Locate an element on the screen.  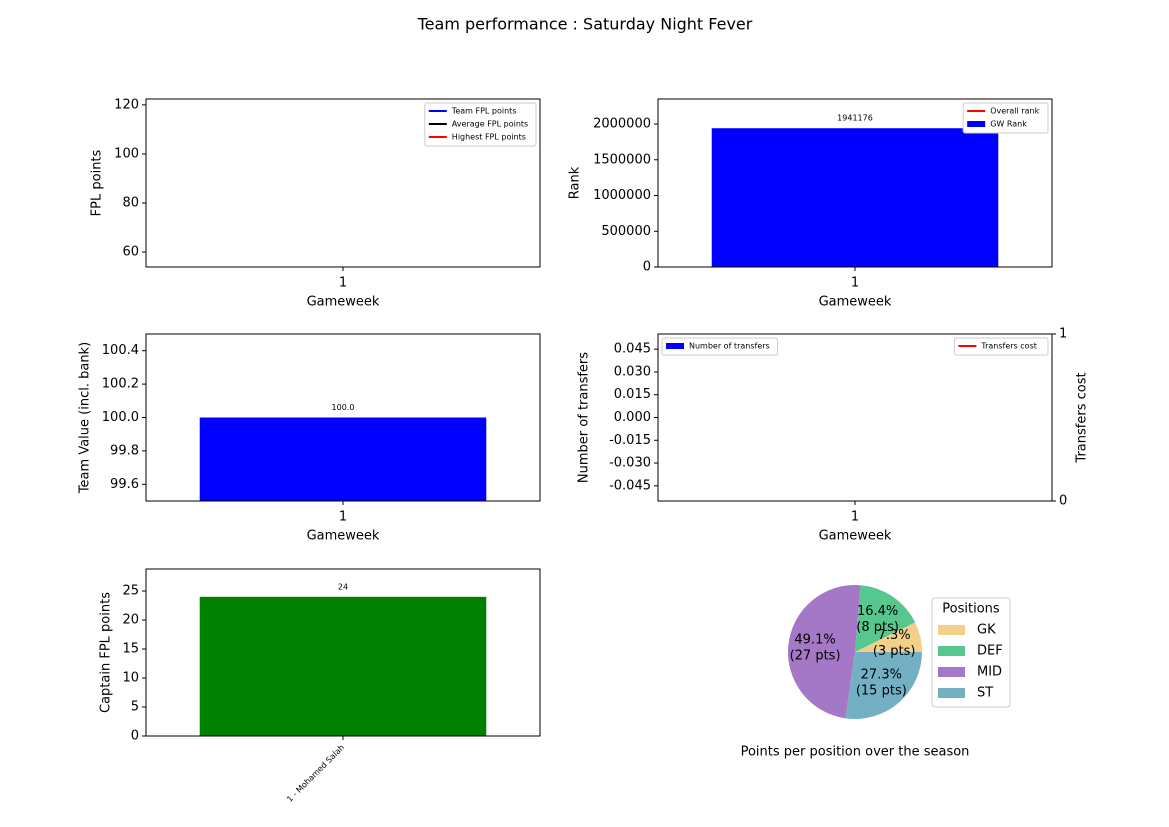
y2-tick-label: 1 is located at coordinates (1063, 334).